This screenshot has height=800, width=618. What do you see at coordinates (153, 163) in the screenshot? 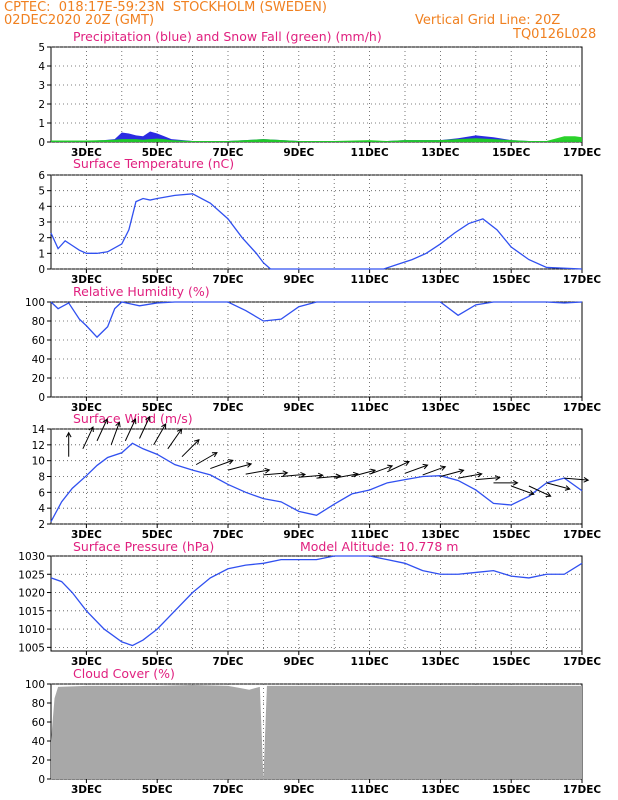
I see `panel-title-temperature: Surface Temperature (nC)` at bounding box center [153, 163].